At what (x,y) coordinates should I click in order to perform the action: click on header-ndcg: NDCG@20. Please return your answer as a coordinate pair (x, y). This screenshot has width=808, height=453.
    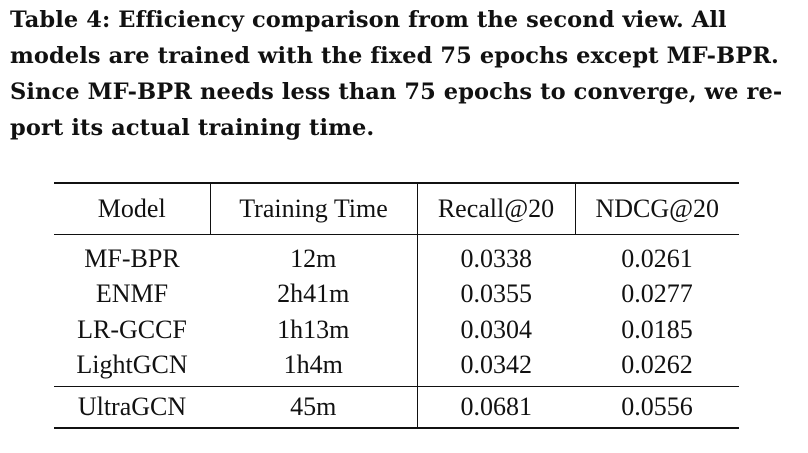
    Looking at the image, I should click on (657, 208).